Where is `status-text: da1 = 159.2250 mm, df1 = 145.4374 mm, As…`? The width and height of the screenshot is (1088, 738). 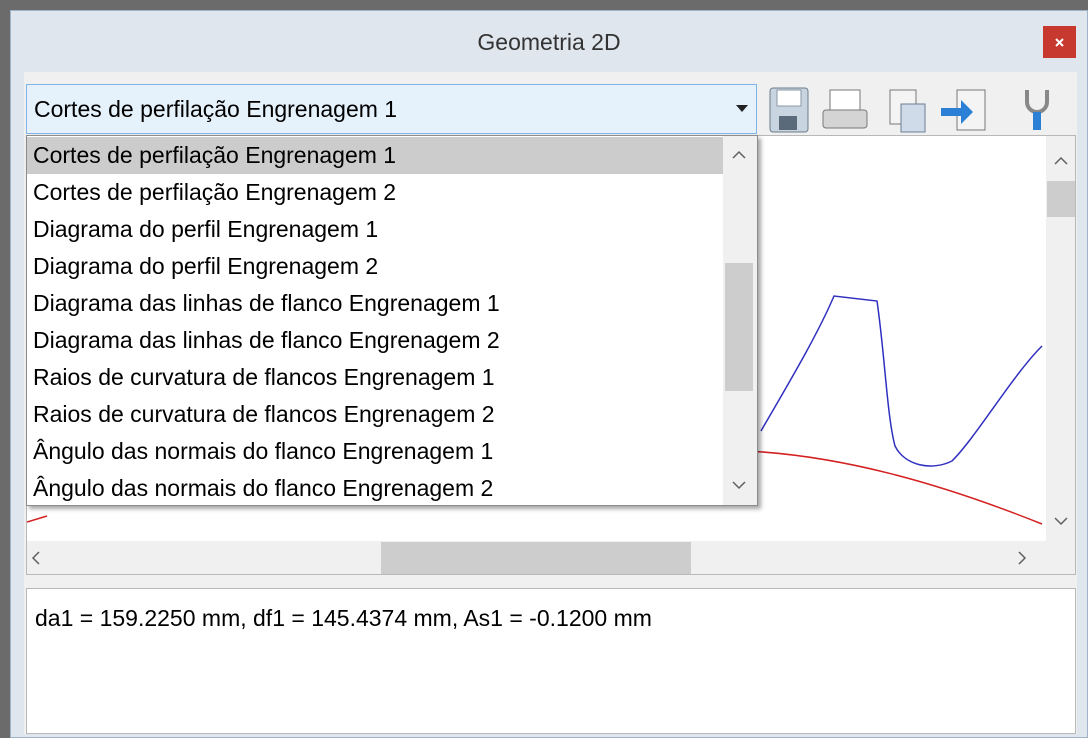
status-text: da1 = 159.2250 mm, df1 = 145.4374 mm, As… is located at coordinates (343, 618).